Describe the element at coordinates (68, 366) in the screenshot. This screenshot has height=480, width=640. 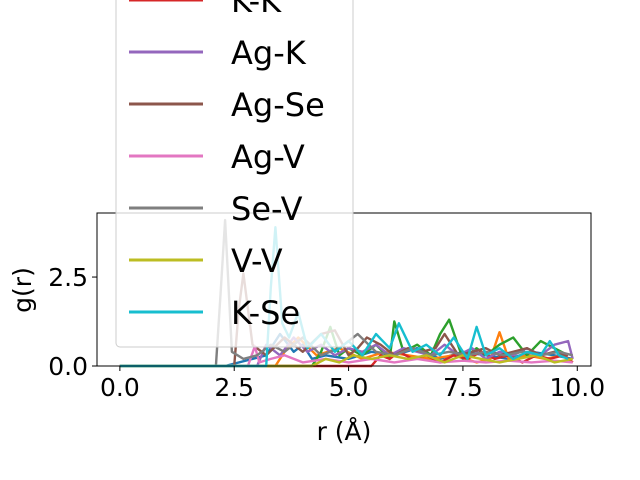
I see `y-tick-label: 0.0` at that location.